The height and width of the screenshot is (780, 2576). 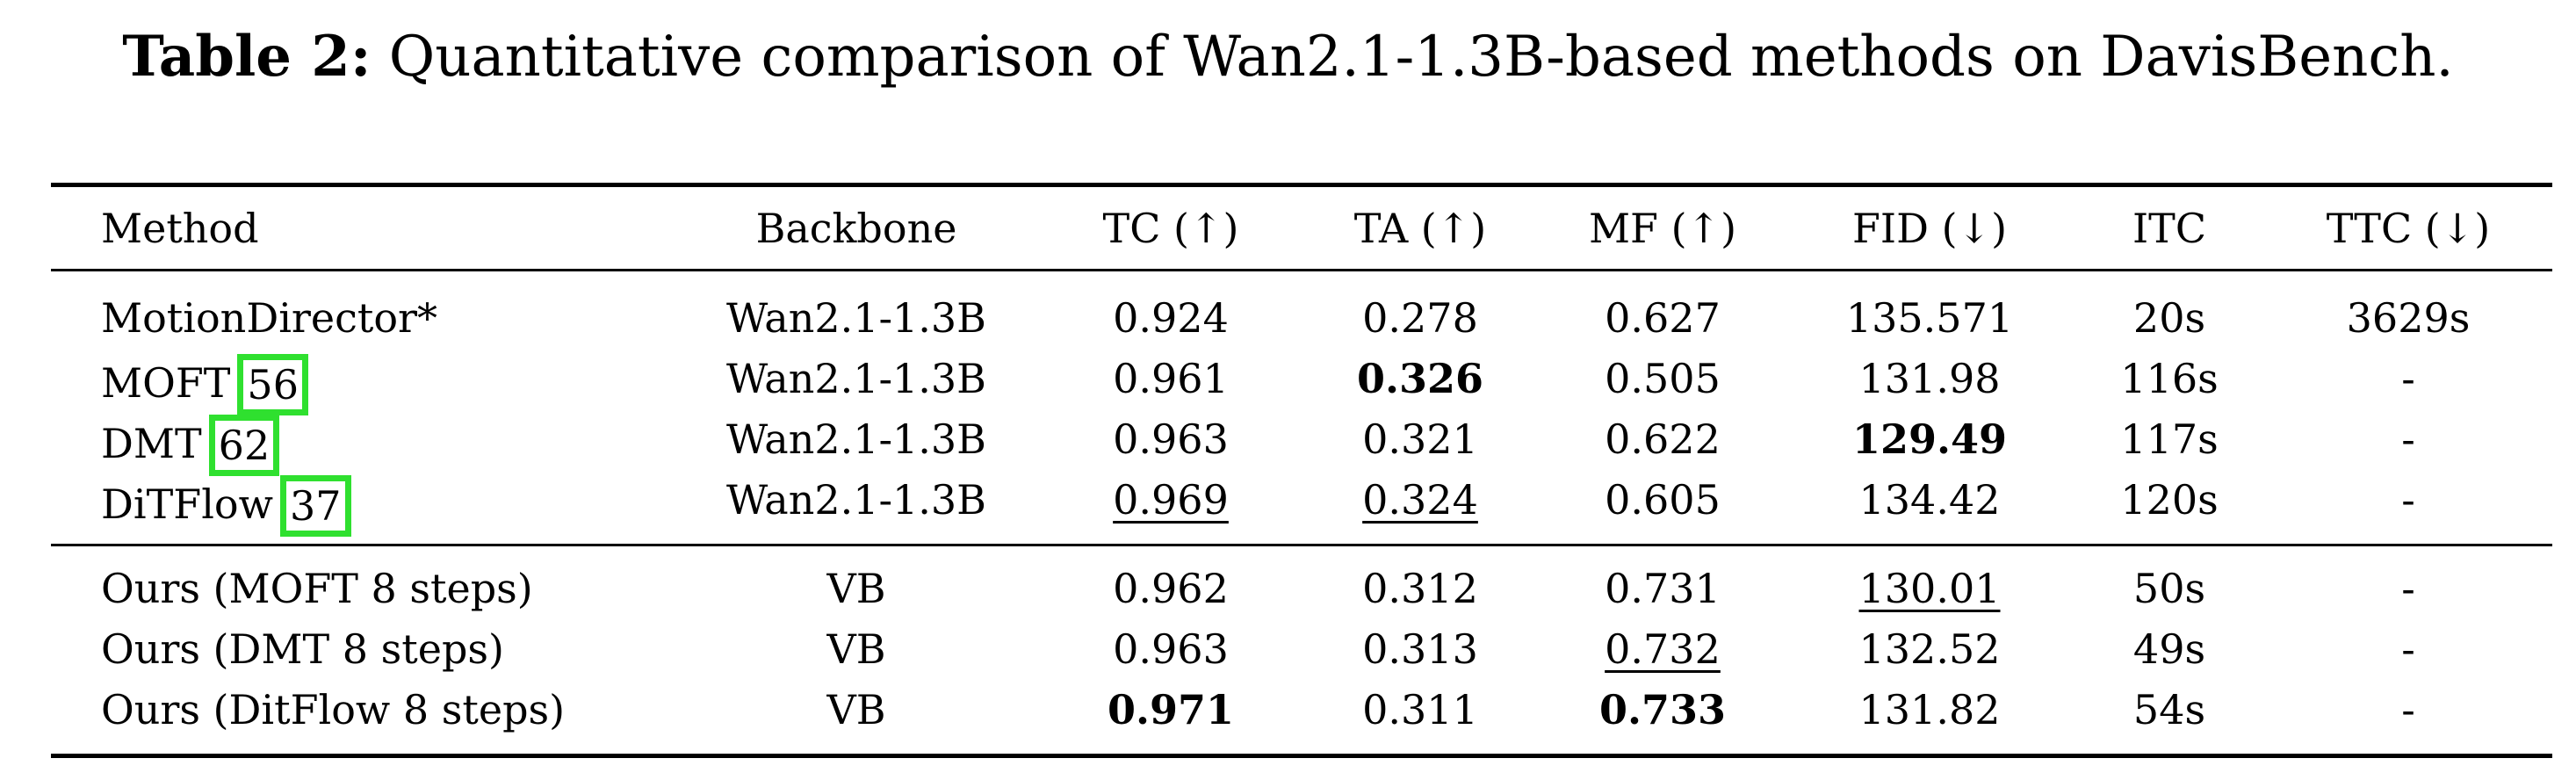 What do you see at coordinates (2169, 439) in the screenshot?
I see `itc-cell: 117s` at bounding box center [2169, 439].